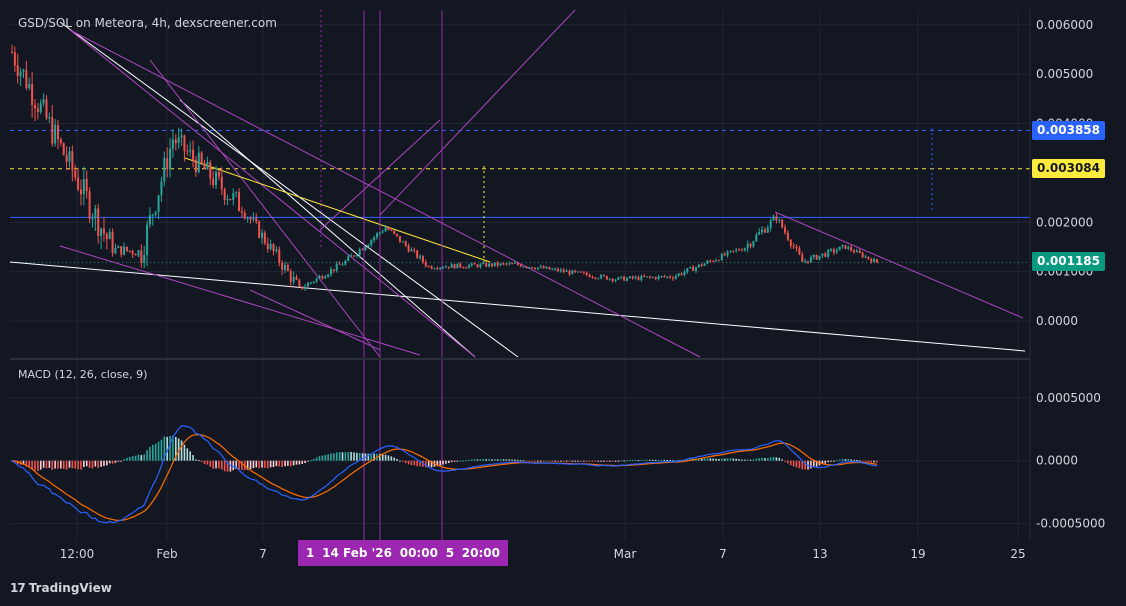 The image size is (1126, 606). What do you see at coordinates (357, 553) in the screenshot?
I see `time-badge-date: 14 Feb '26` at bounding box center [357, 553].